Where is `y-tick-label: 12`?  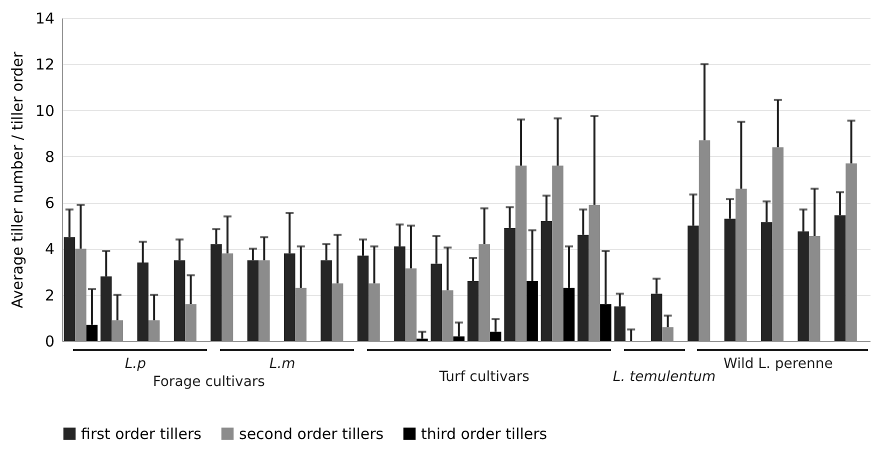
y-tick-label: 12 is located at coordinates (44, 65).